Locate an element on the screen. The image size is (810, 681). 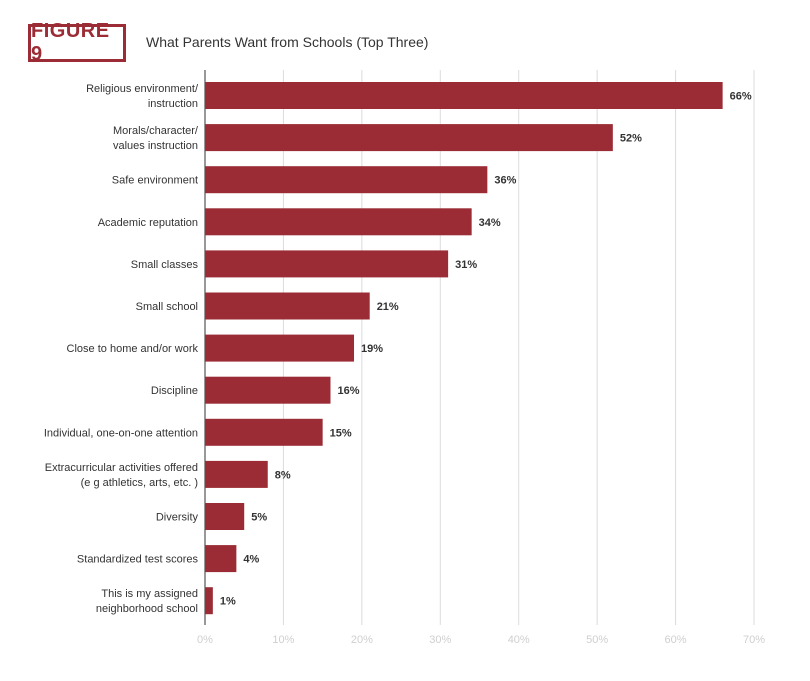
bar-value-label: 31% is located at coordinates (466, 265).